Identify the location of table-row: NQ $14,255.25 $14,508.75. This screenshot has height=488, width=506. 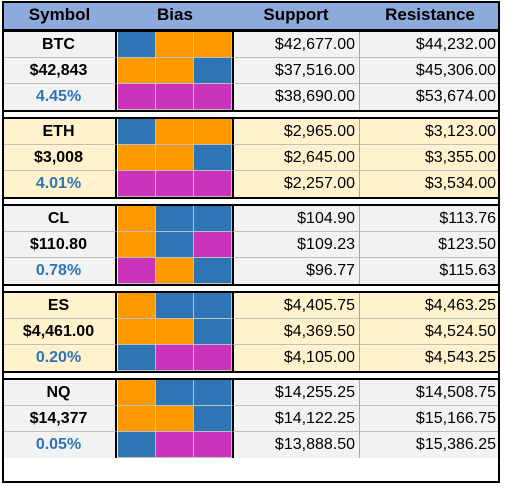
(251, 393).